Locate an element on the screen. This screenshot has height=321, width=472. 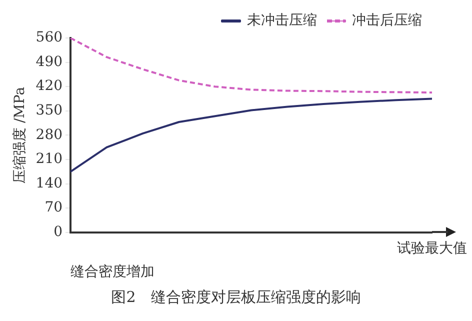
y-tick-label: 490 is located at coordinates (49, 62).